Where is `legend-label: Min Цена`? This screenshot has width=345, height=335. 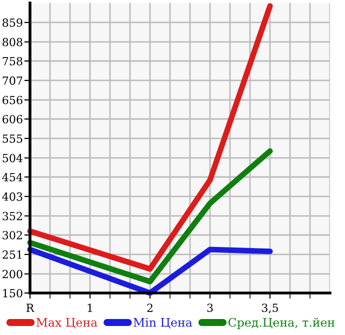
legend-label: Min Цена is located at coordinates (163, 323).